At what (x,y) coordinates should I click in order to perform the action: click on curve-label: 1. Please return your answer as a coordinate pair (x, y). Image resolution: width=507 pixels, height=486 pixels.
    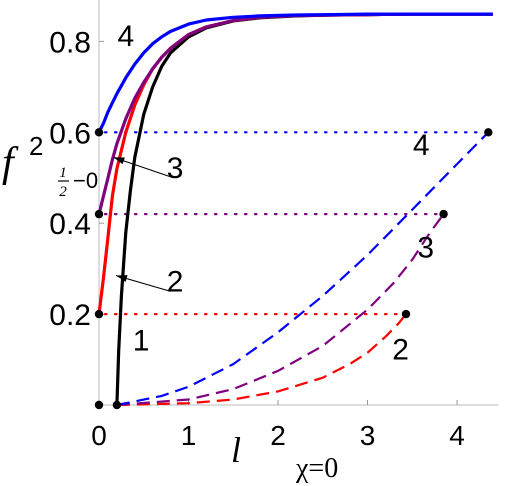
    Looking at the image, I should click on (141, 340).